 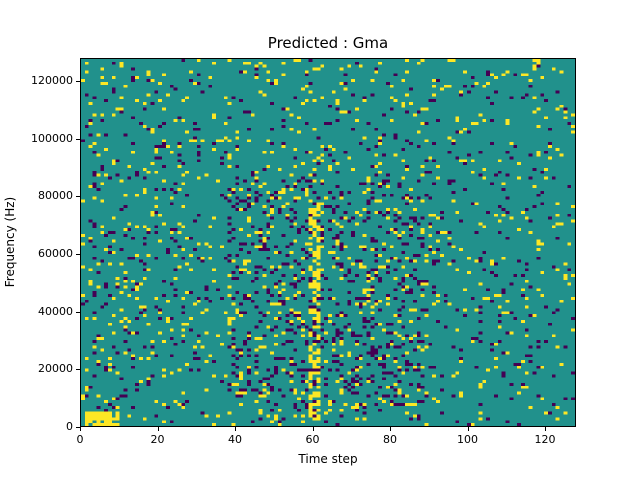 I want to click on x-axis-label: Time step, so click(x=328, y=459).